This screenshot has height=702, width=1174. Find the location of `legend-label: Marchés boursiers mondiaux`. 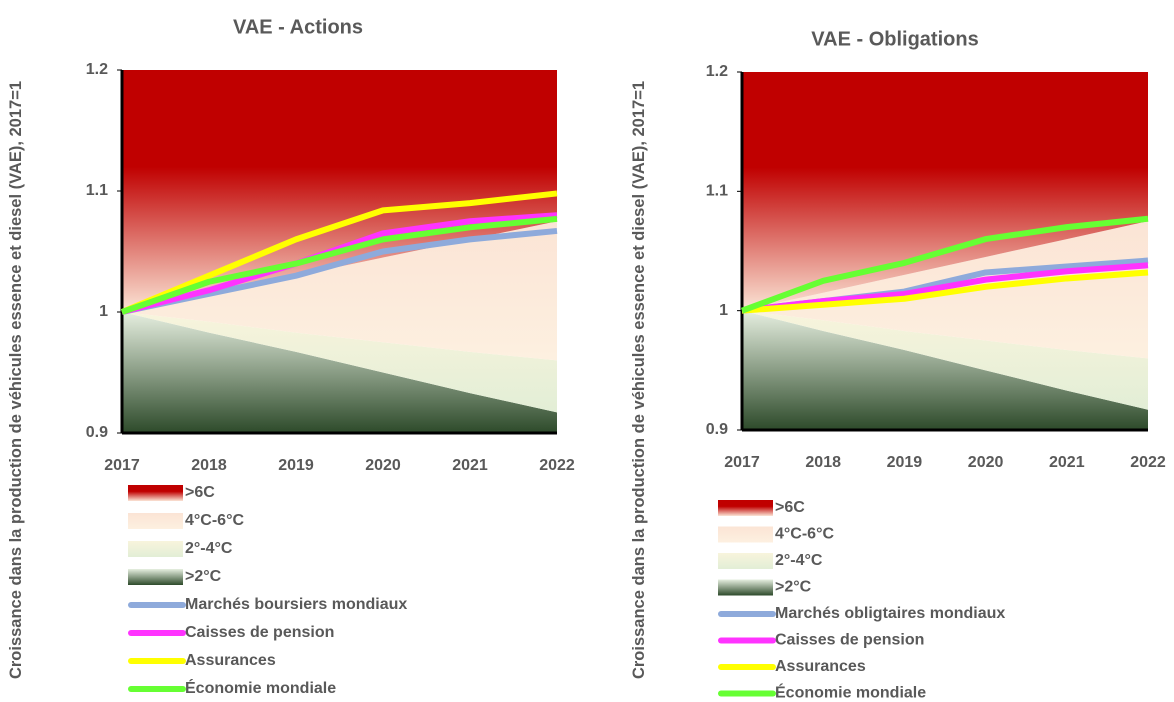

legend-label: Marchés boursiers mondiaux is located at coordinates (296, 604).